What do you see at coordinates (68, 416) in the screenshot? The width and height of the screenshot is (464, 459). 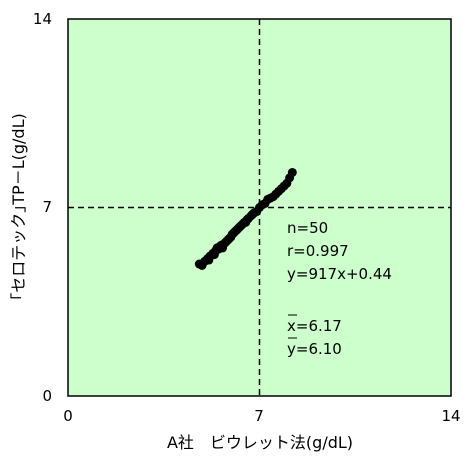 I see `x-tick-label: 0` at bounding box center [68, 416].